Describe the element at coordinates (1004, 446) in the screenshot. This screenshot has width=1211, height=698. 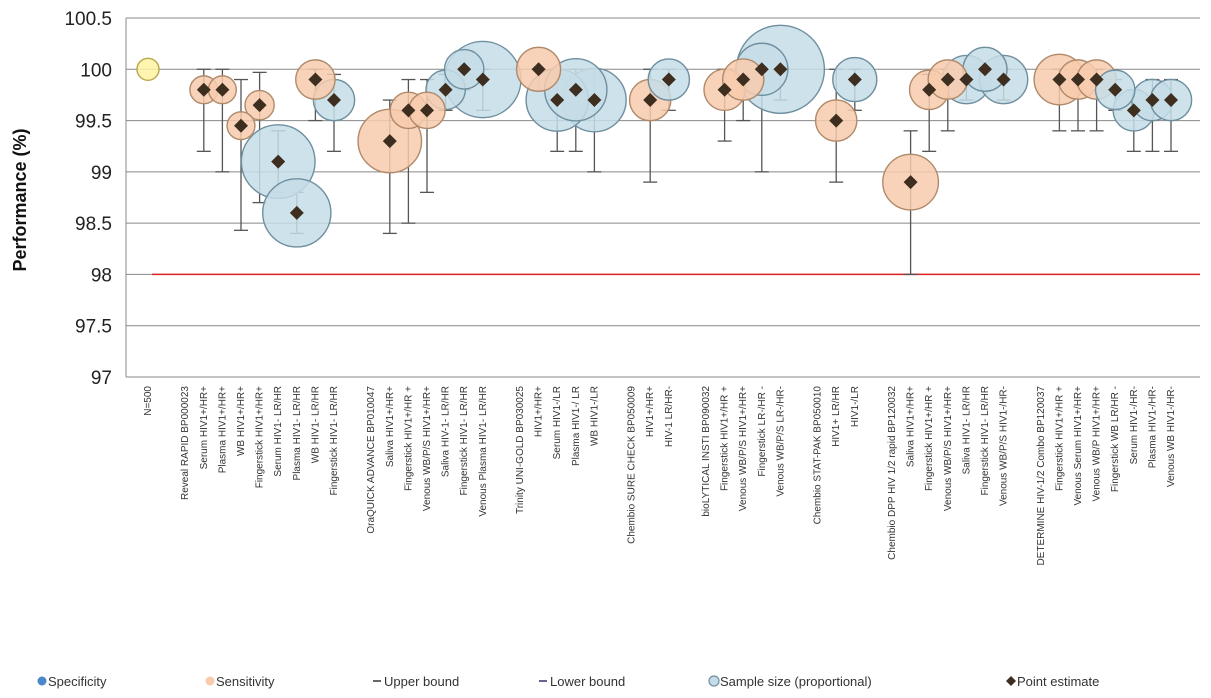
I see `x-tick-label: Venous WB/P/S HIV1-/HR-` at that location.